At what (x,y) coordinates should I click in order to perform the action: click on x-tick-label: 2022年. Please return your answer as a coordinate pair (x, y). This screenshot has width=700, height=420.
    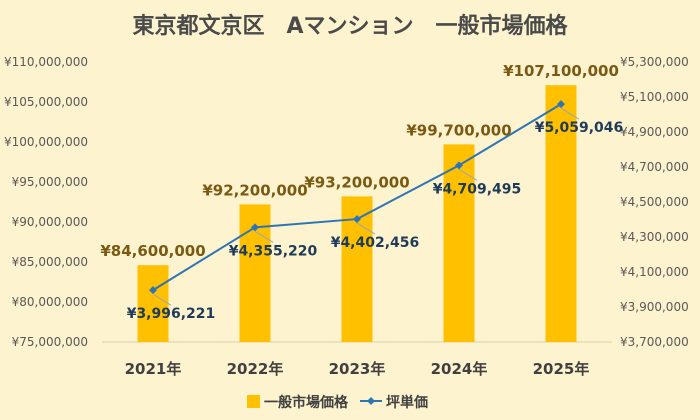
    Looking at the image, I should click on (255, 369).